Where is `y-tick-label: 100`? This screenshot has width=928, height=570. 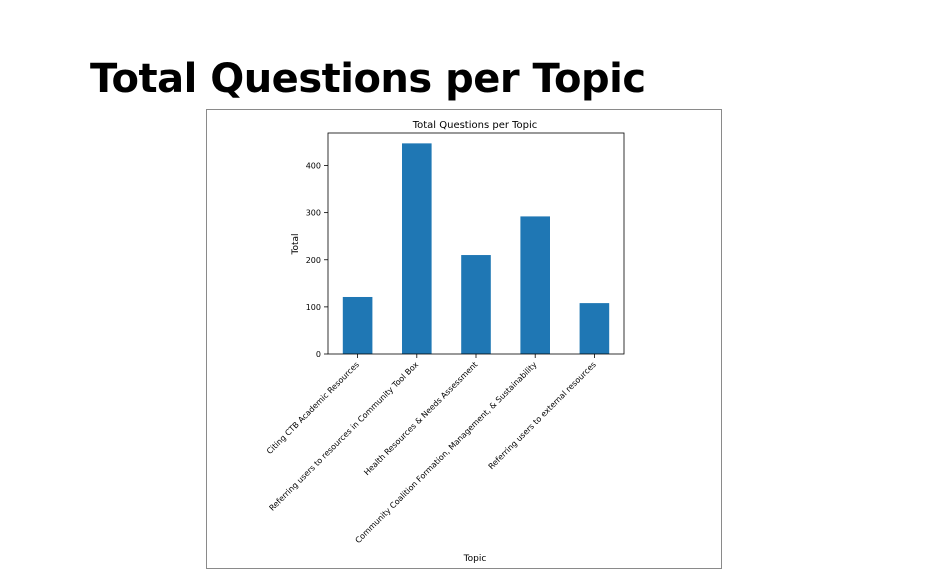 y-tick-label: 100 is located at coordinates (313, 307).